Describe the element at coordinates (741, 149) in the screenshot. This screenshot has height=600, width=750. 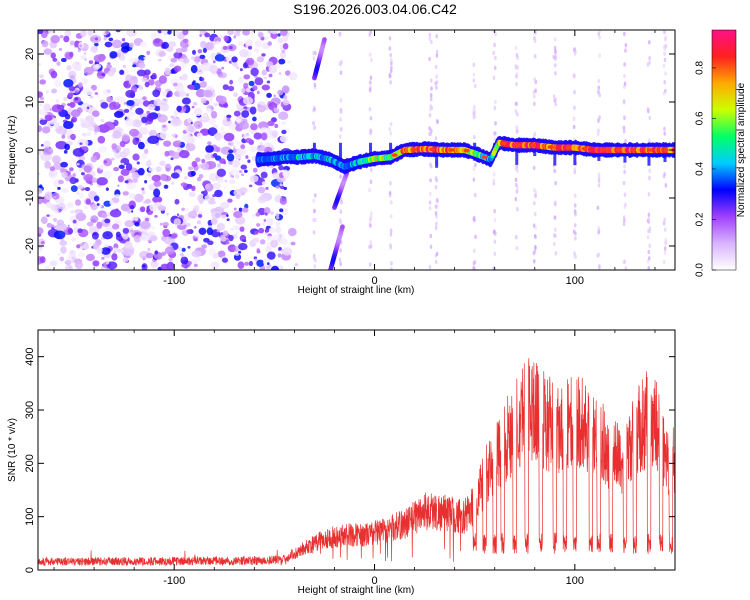
I see `colorbar-label: Normalized spectral amplitude` at that location.